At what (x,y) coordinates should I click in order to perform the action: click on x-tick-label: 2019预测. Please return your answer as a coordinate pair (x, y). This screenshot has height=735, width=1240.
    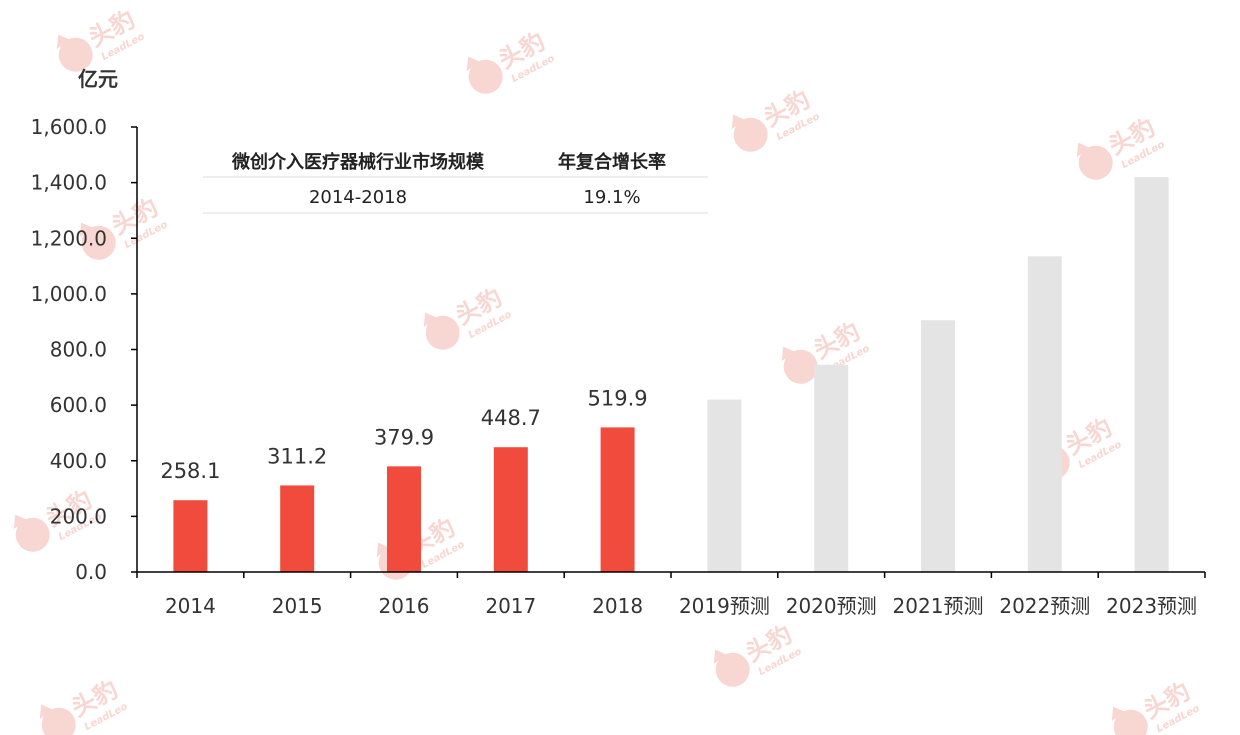
    Looking at the image, I should click on (724, 606).